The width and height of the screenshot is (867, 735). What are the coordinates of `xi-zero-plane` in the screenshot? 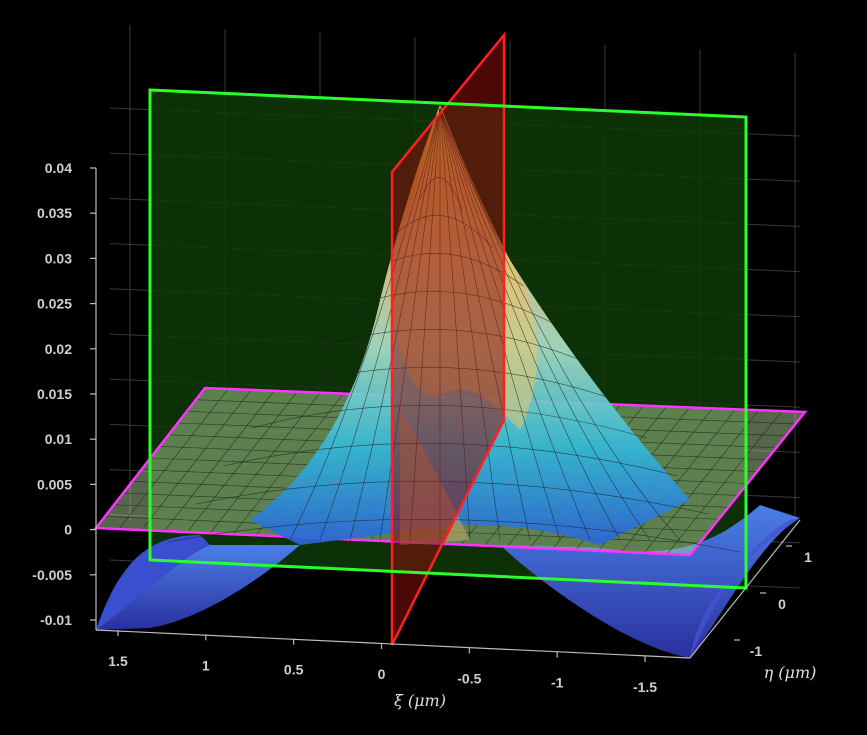 It's located at (448, 338).